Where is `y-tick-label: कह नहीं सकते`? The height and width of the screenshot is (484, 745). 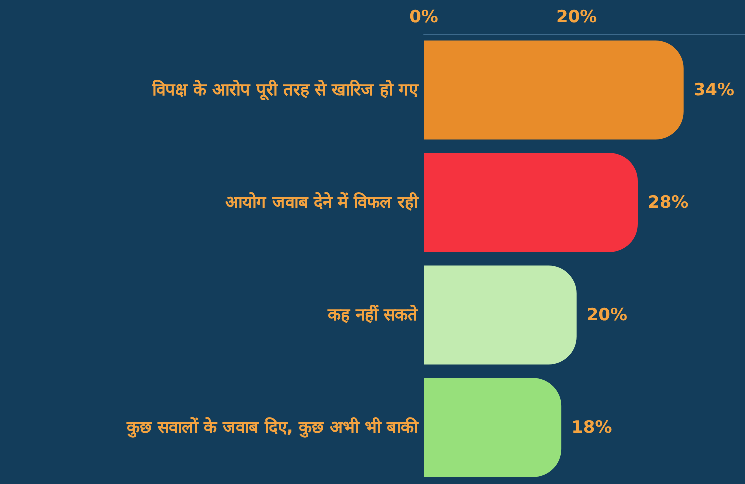 y-tick-label: कह नहीं सकते is located at coordinates (373, 315).